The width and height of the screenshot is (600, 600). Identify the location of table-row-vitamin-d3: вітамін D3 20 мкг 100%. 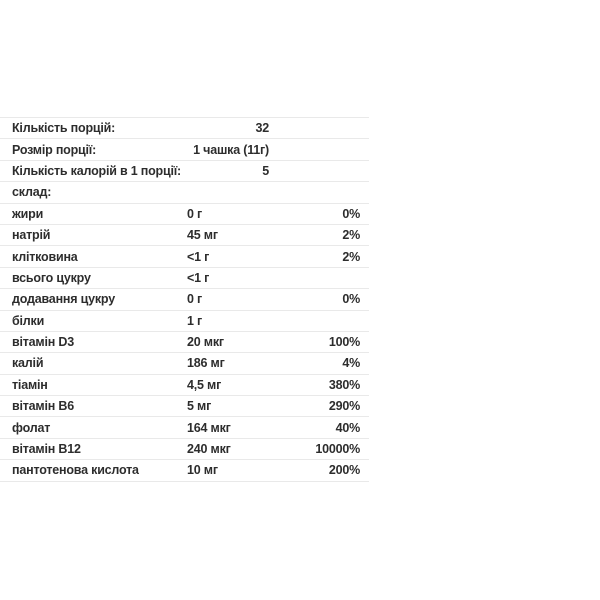
(184, 343).